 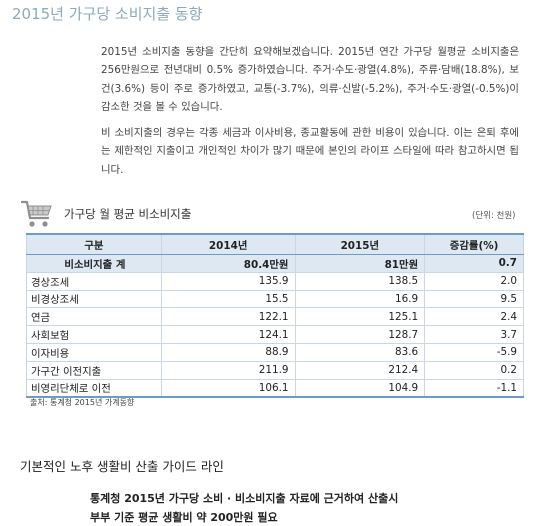 I want to click on row-category: 비경상조세, so click(x=94, y=299).